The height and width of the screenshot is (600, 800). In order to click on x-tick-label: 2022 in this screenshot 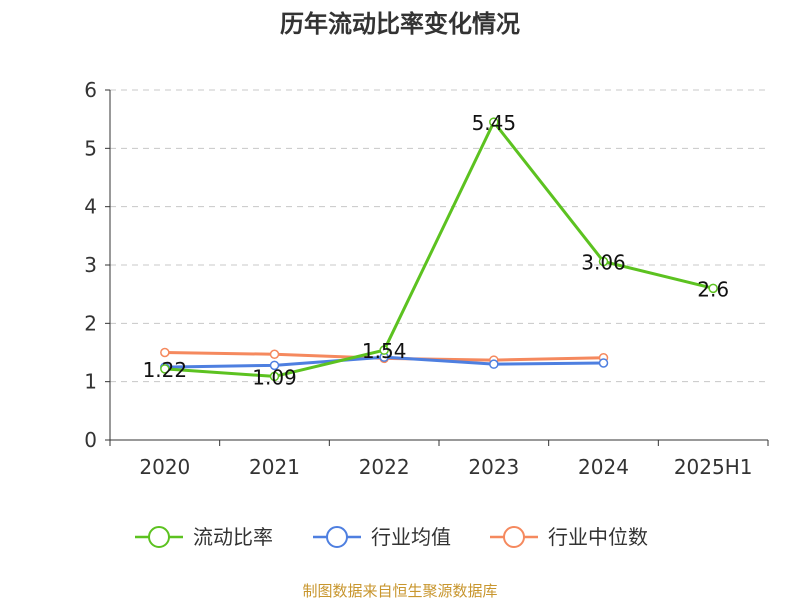, I will do `click(384, 467)`.